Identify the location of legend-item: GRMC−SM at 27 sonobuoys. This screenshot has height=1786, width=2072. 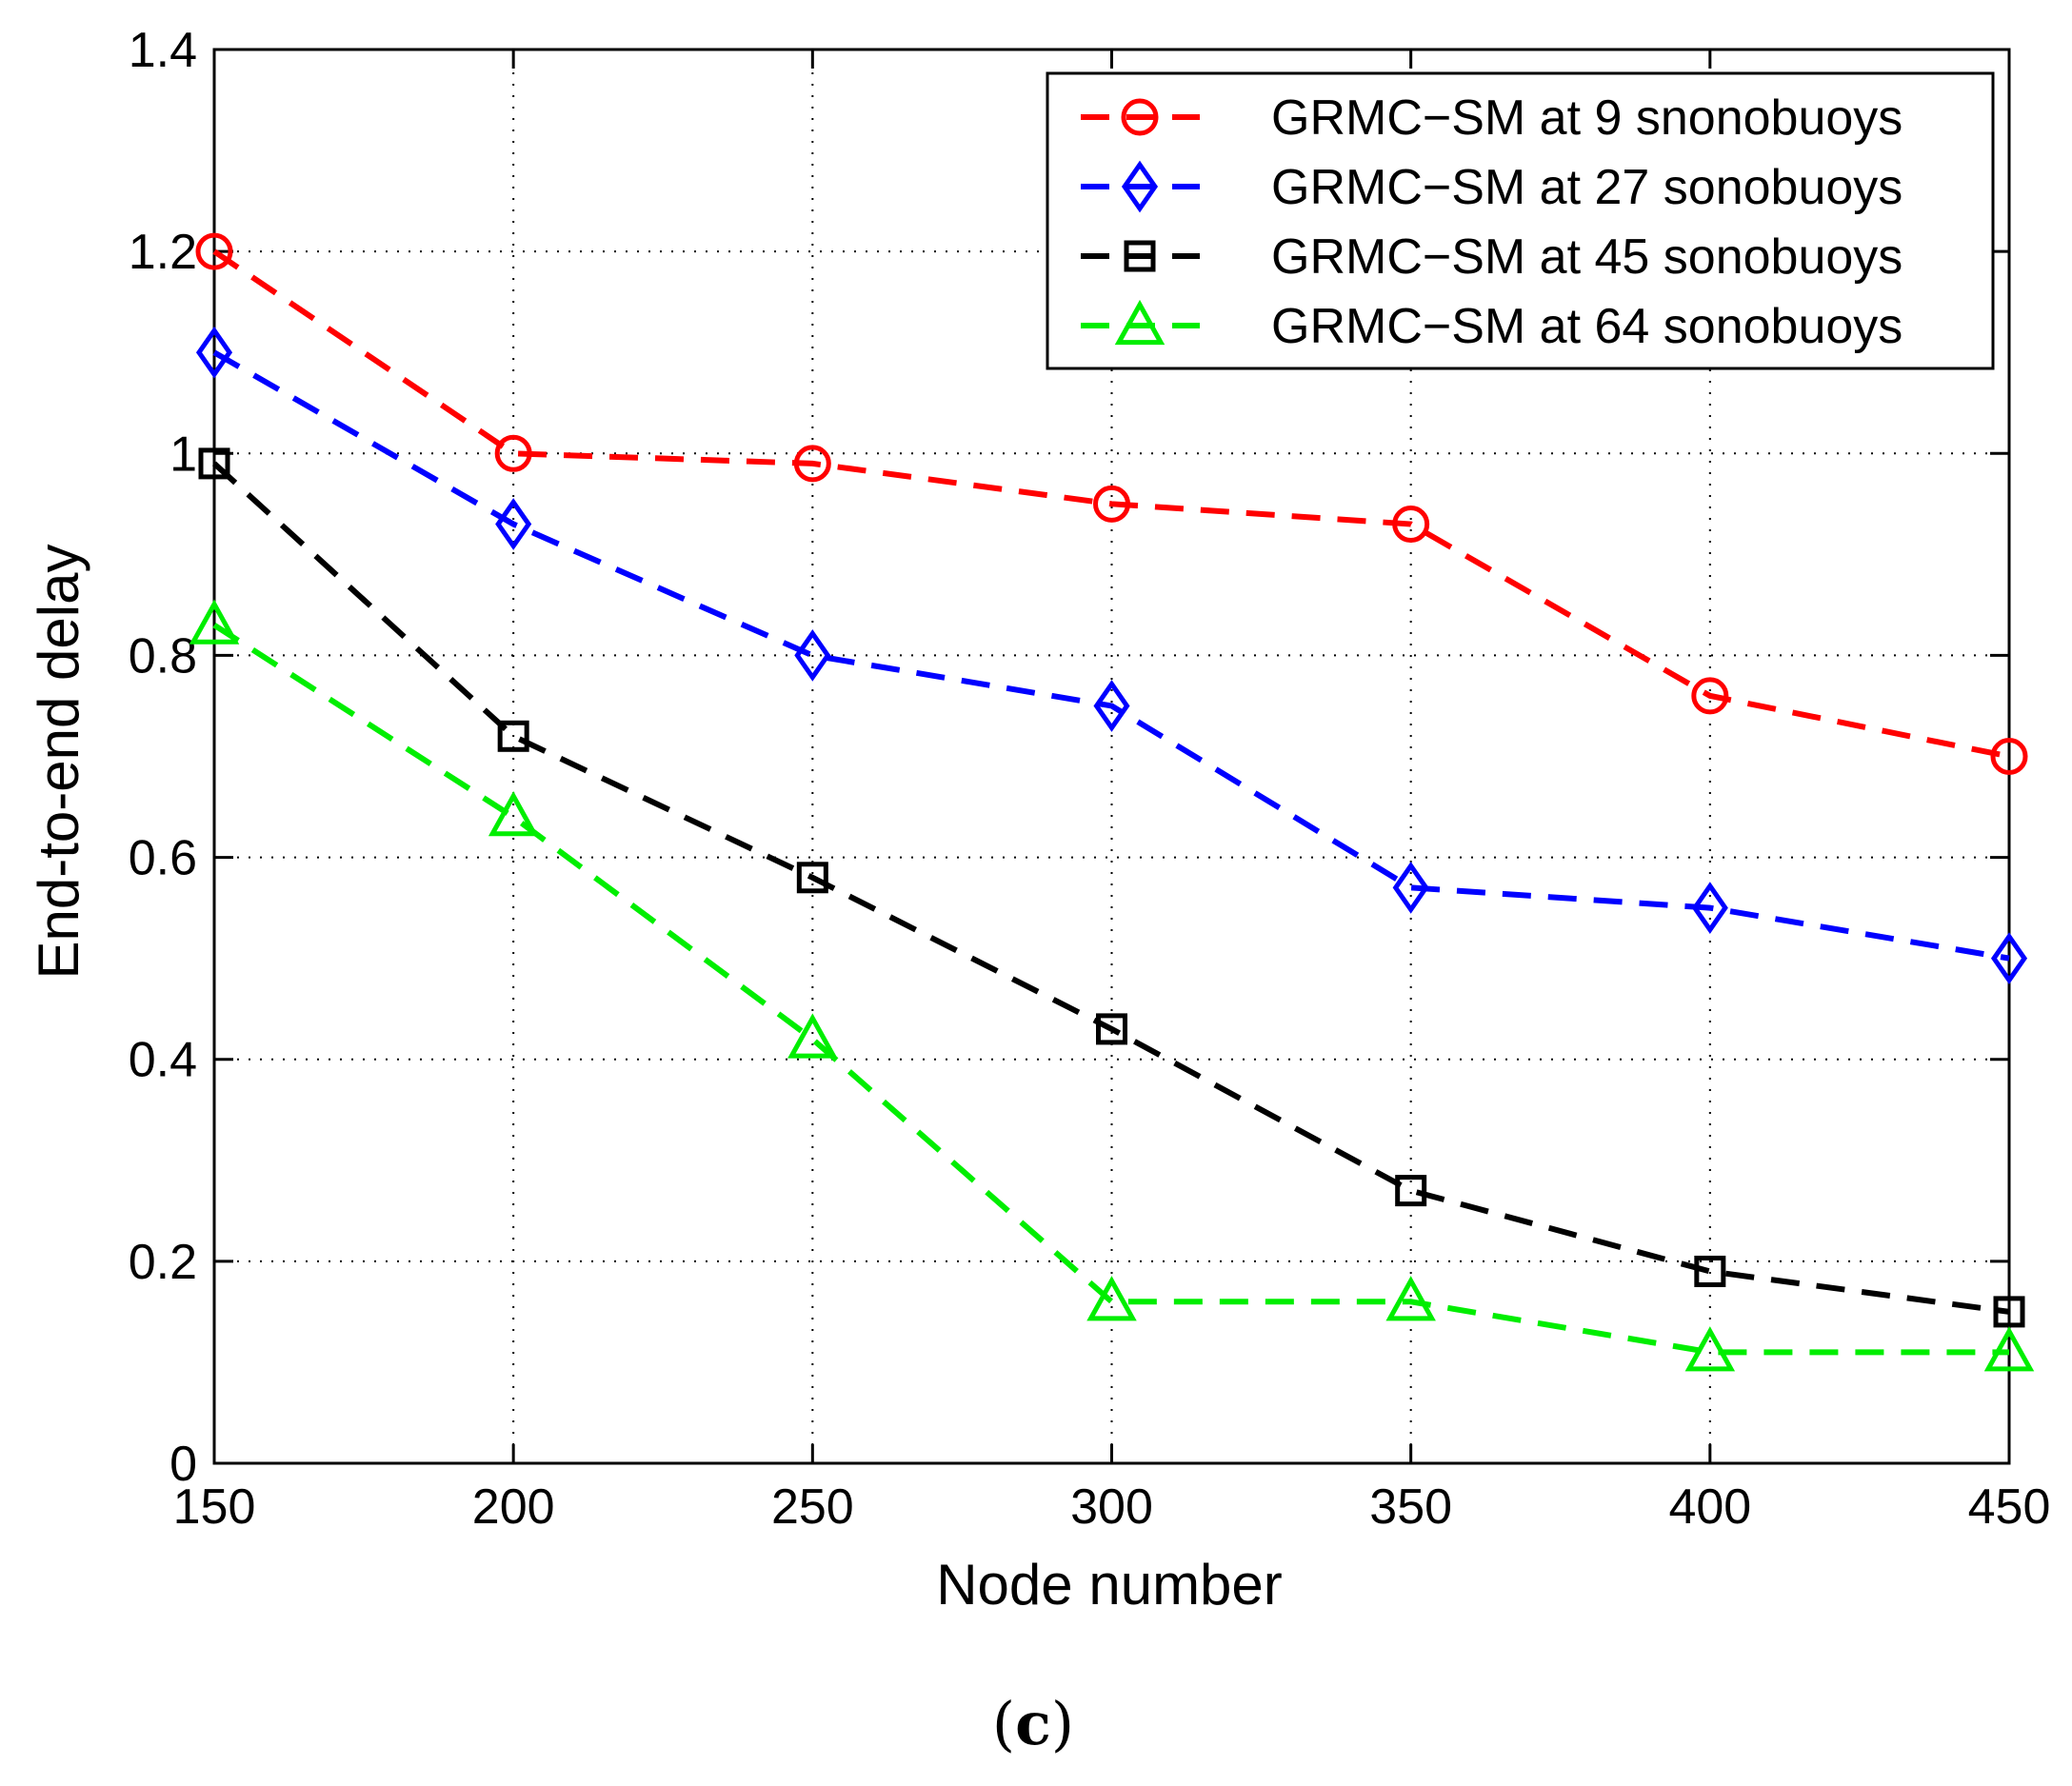
(1492, 187).